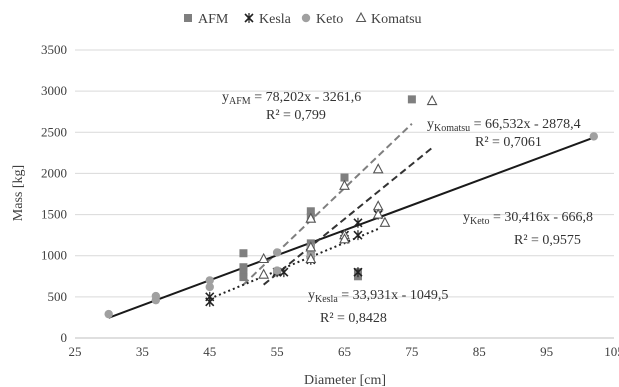 The height and width of the screenshot is (387, 619). I want to click on x-tick-label: 25, so click(75, 351).